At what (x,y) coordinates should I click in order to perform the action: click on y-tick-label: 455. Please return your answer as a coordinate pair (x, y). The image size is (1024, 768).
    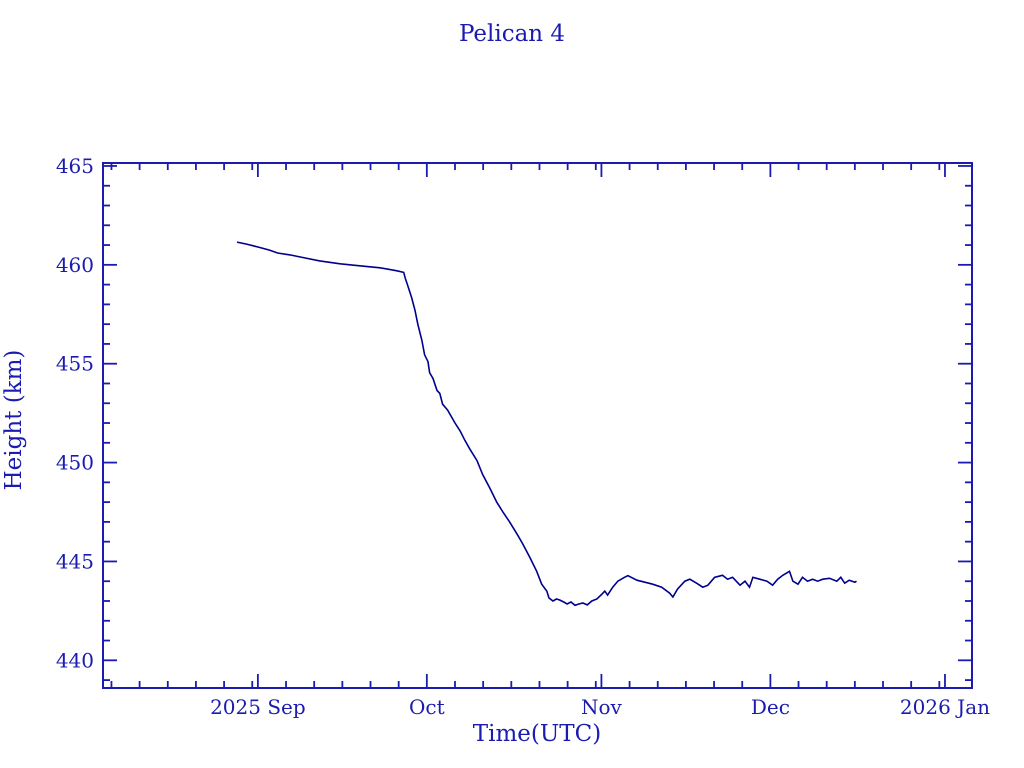
    Looking at the image, I should click on (75, 364).